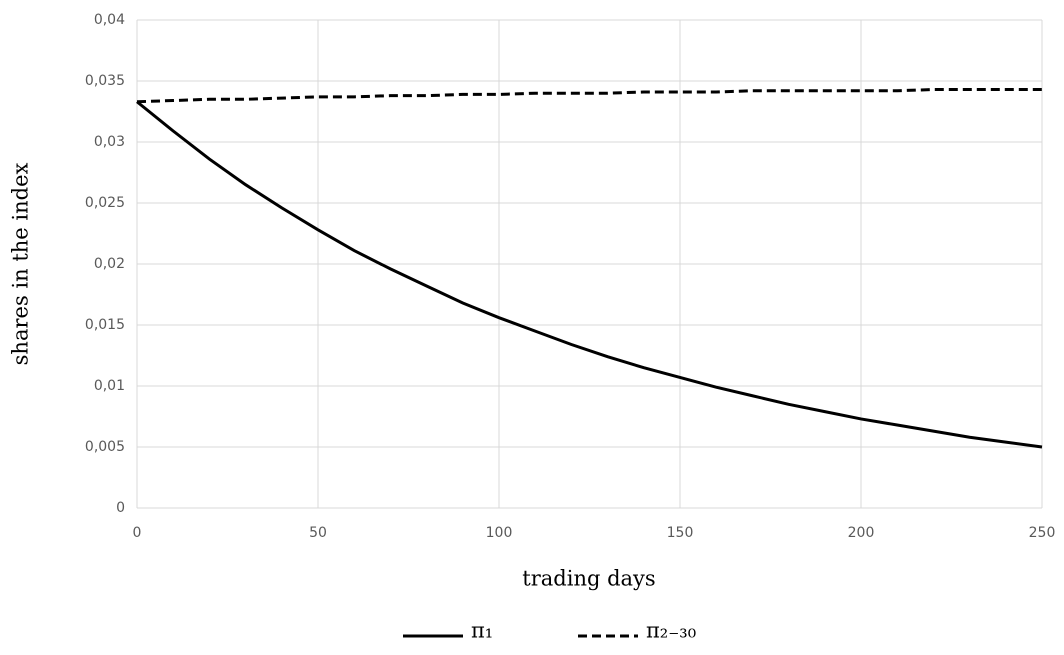  What do you see at coordinates (482, 631) in the screenshot?
I see `legend-label: π₁` at bounding box center [482, 631].